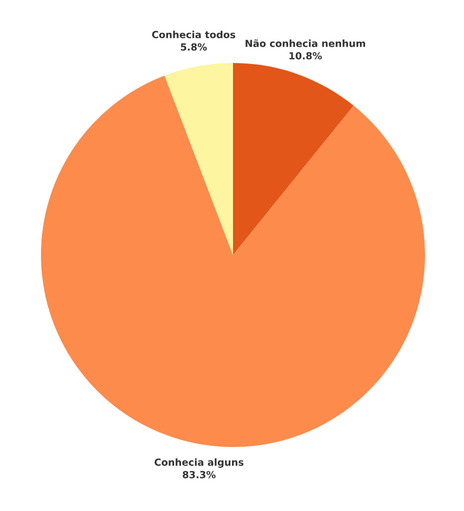 Image resolution: width=464 pixels, height=511 pixels. What do you see at coordinates (193, 47) in the screenshot?
I see `data-label: 5.8%` at bounding box center [193, 47].